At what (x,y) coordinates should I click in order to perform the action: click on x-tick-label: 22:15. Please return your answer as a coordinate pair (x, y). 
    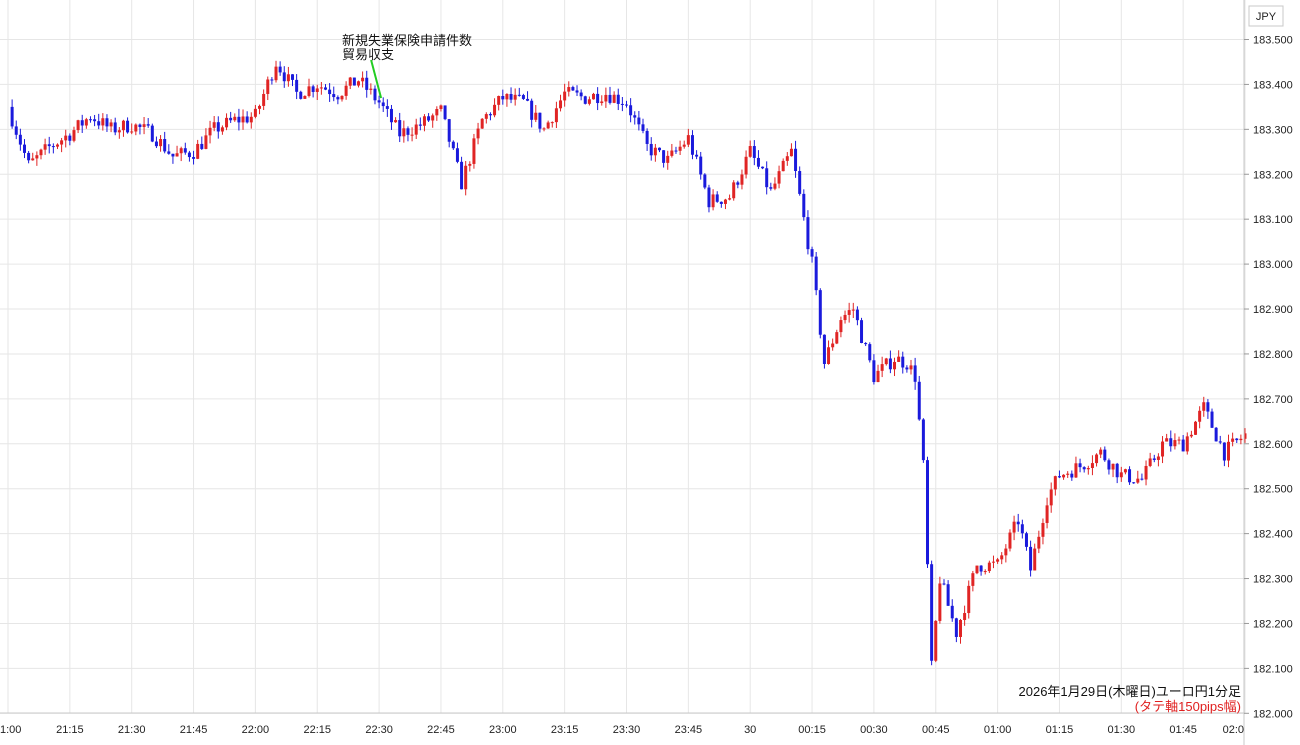
    Looking at the image, I should click on (317, 730).